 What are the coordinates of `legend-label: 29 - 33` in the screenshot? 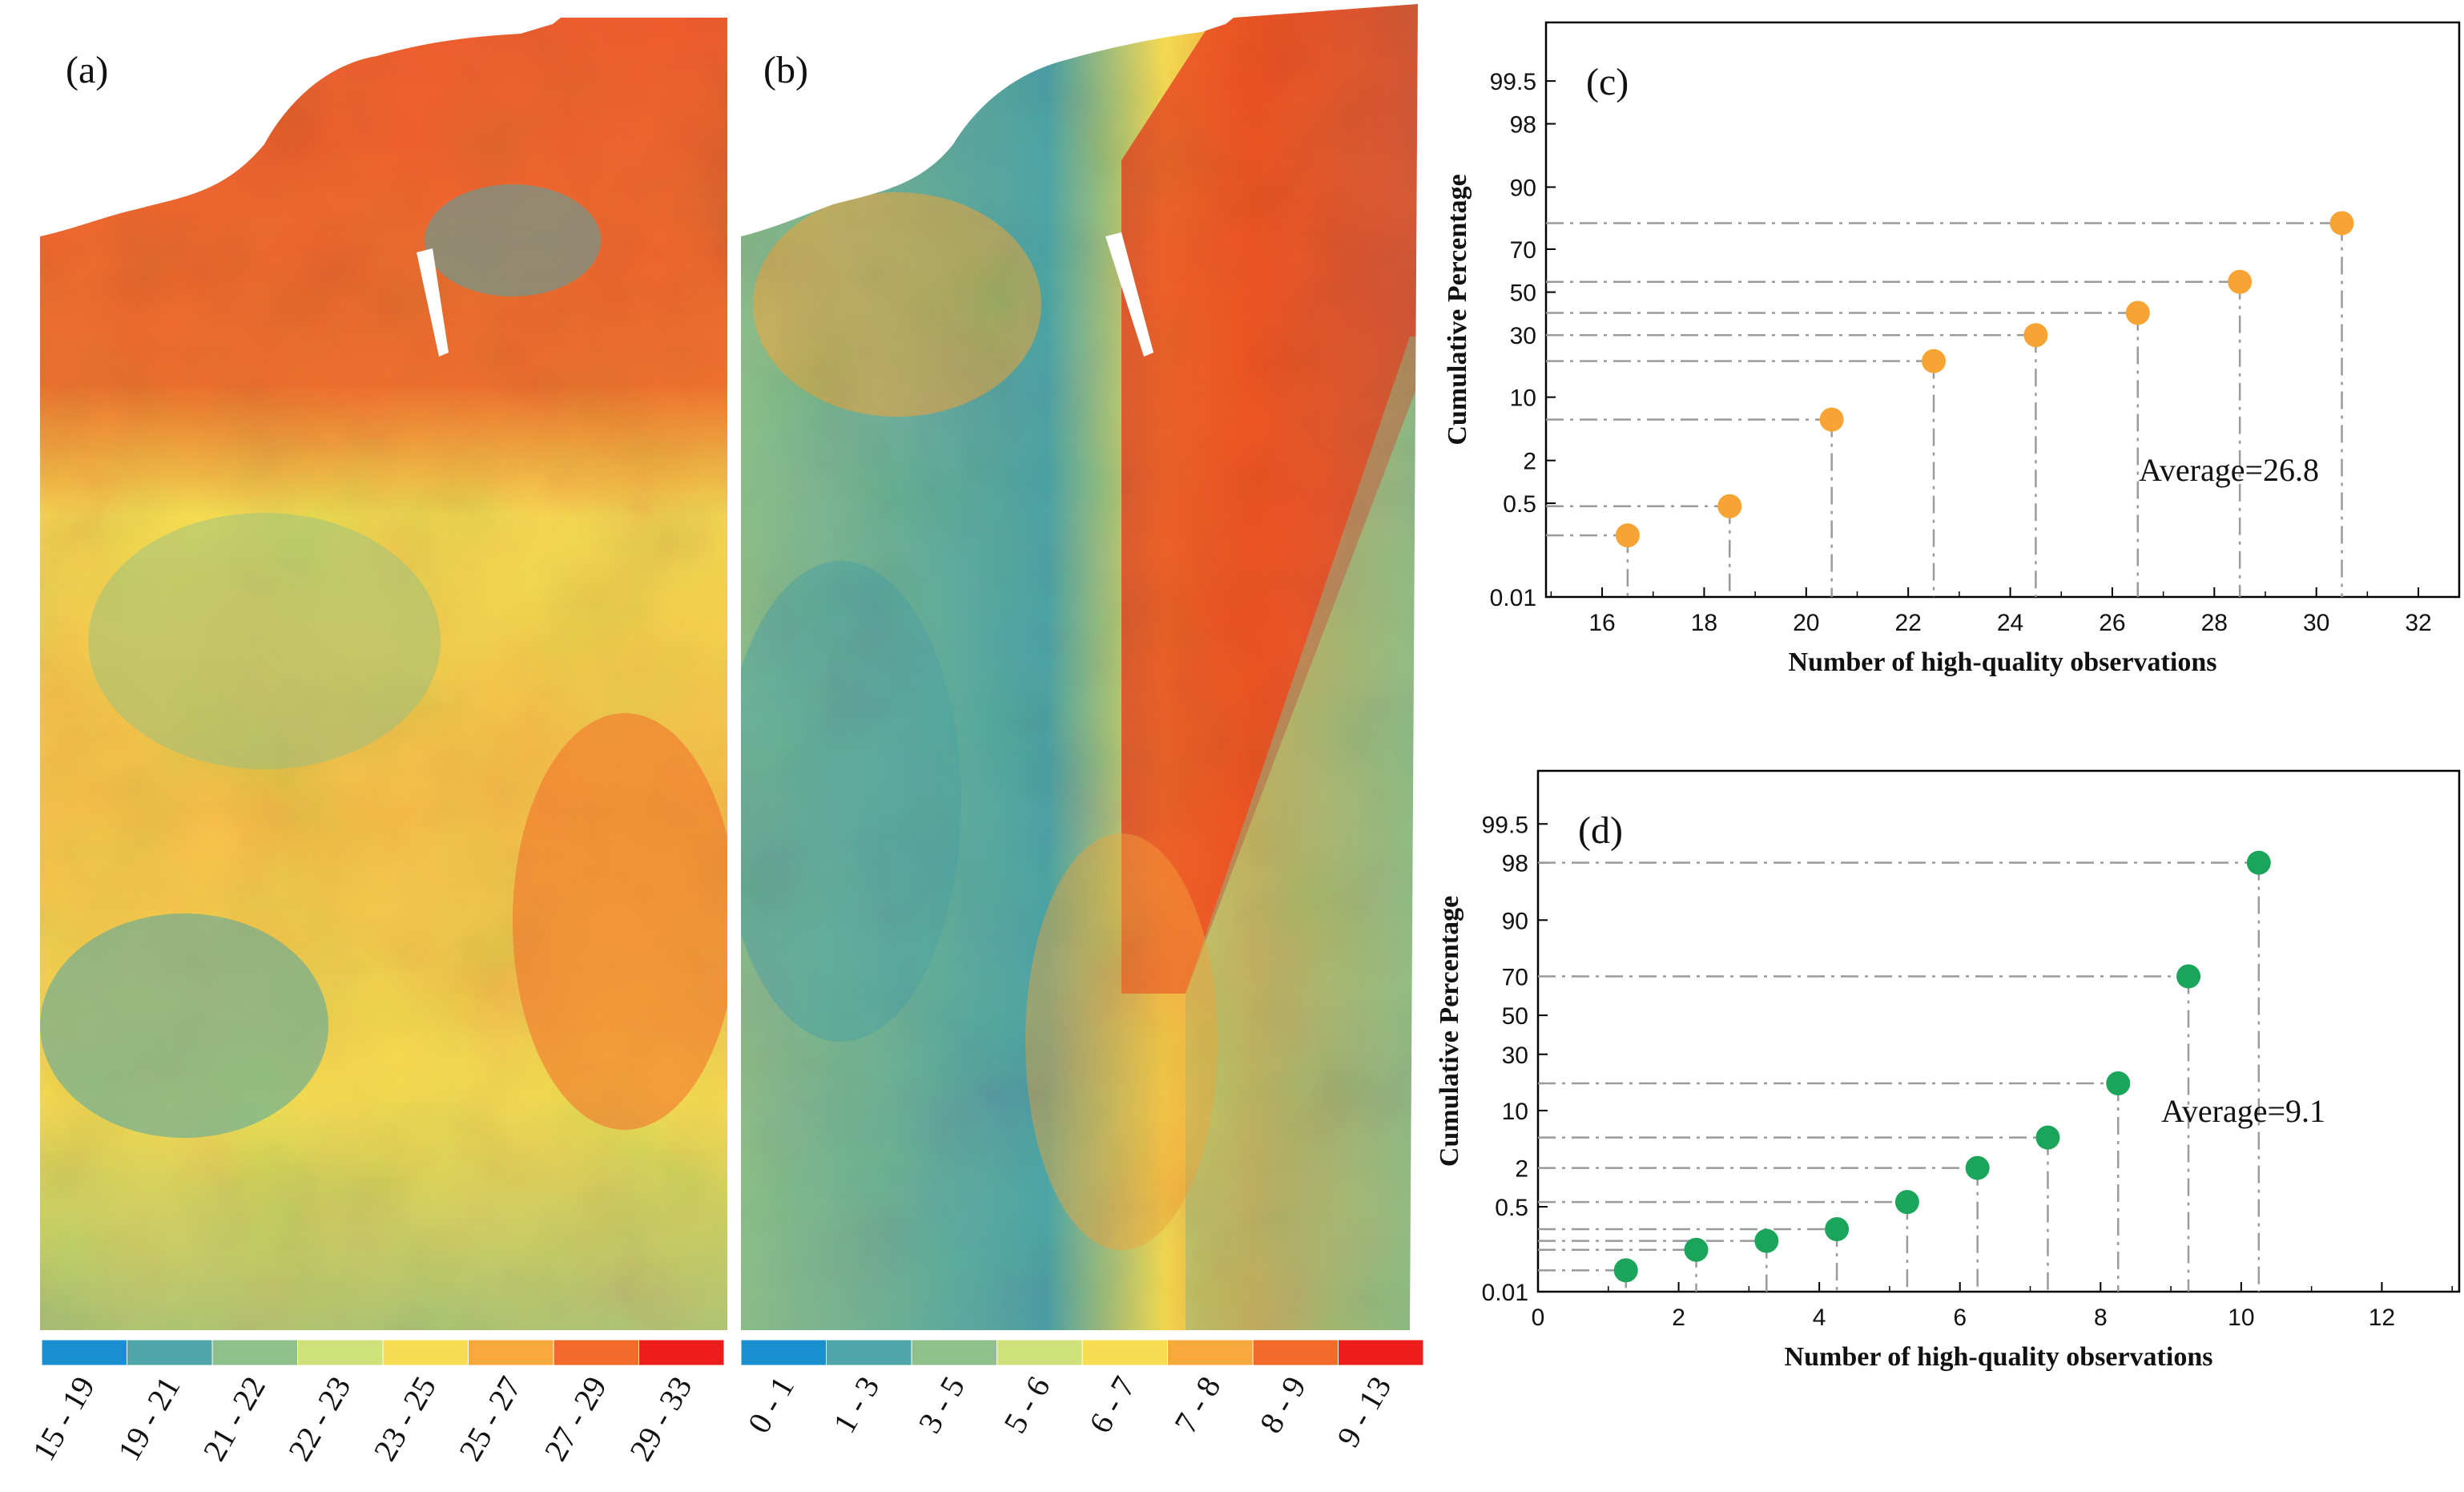 It's located at (660, 1418).